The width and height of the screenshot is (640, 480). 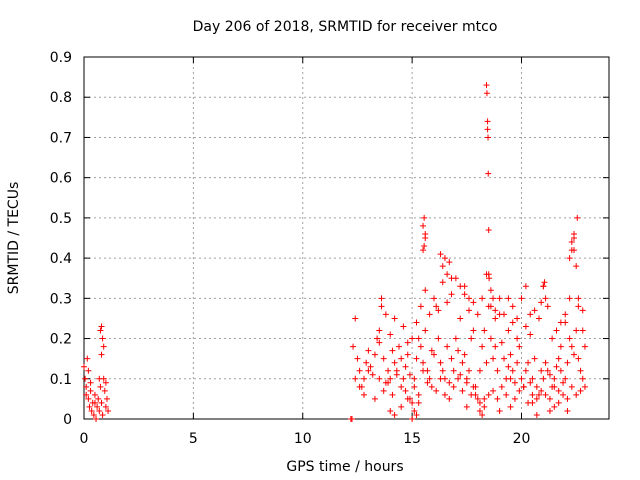 I want to click on y-tick-labels: 0 0.1 0.2 0.3 0.4 0.5 0.6 0.7 0.8 0.9, so click(x=61, y=239).